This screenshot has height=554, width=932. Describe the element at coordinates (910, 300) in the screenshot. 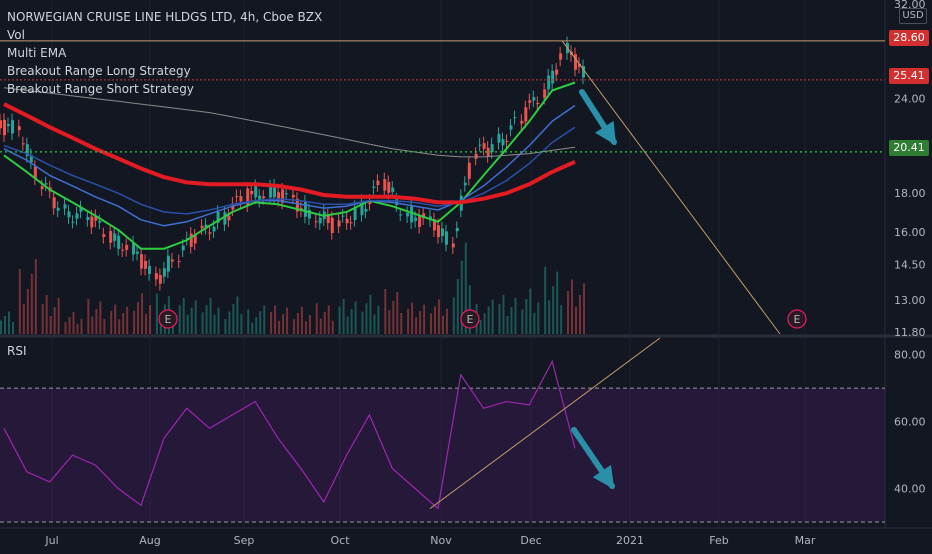

I see `price-tick-label: 13.00` at that location.